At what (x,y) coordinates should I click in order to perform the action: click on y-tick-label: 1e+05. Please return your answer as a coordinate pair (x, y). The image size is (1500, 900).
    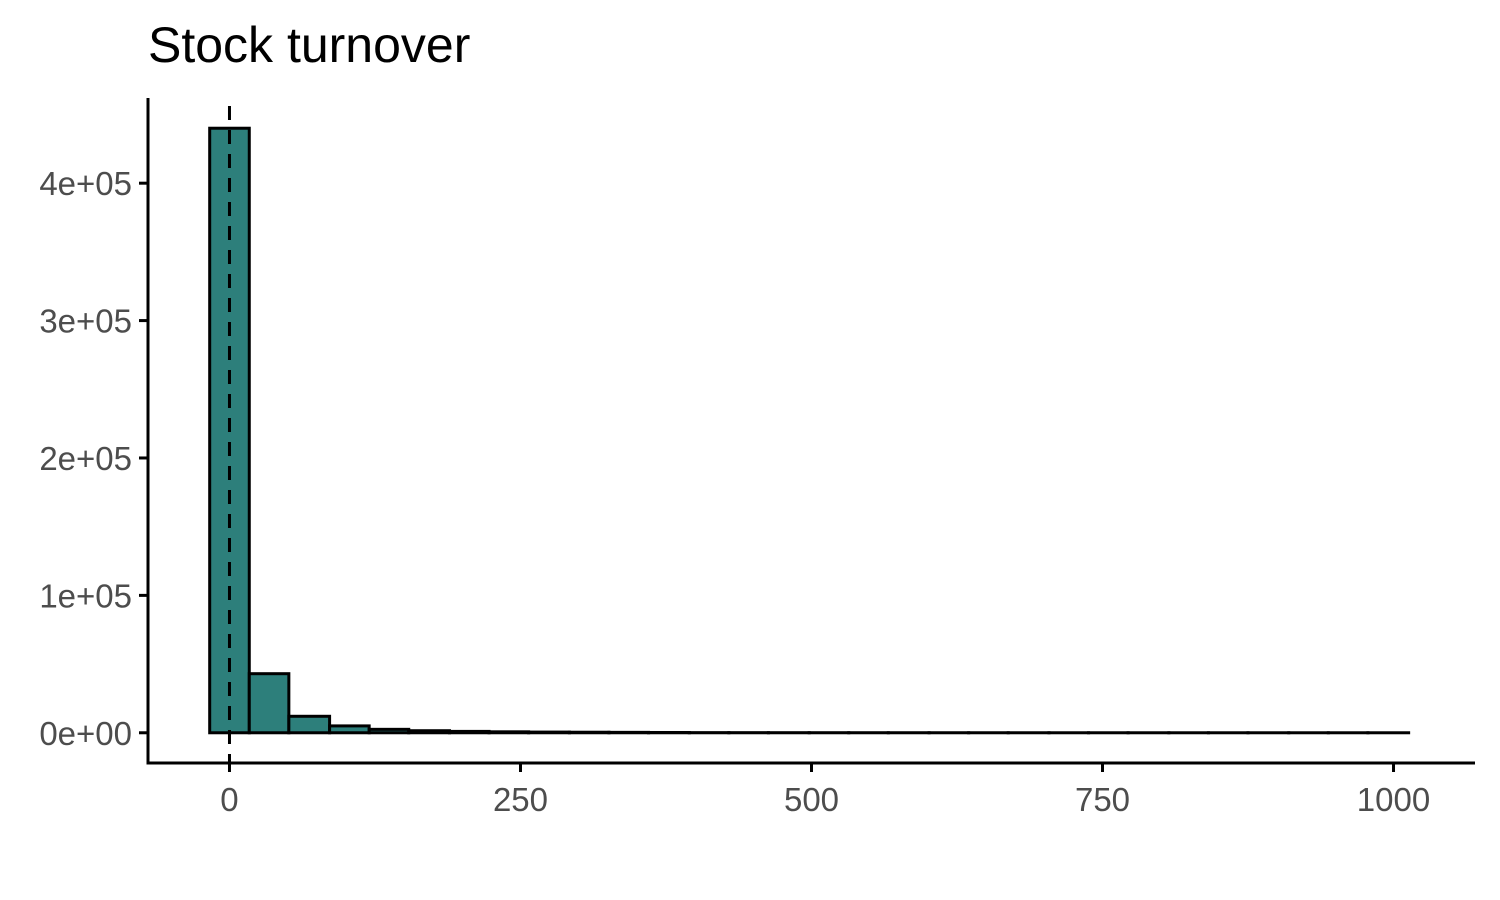
    Looking at the image, I should click on (85, 595).